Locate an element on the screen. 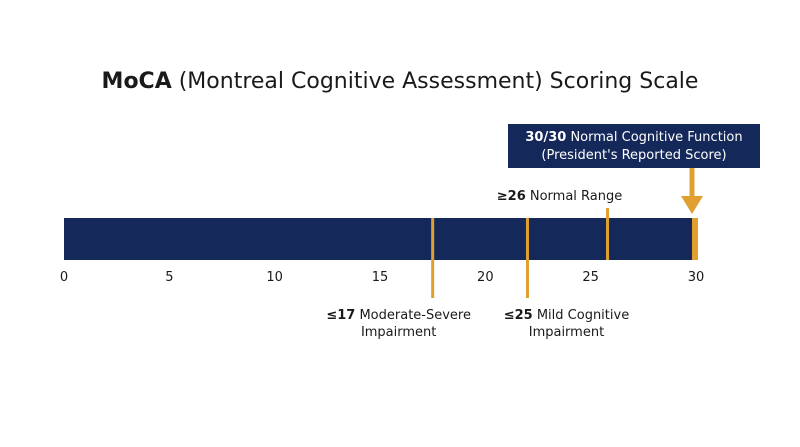 This screenshot has width=800, height=447. marker-label-line2-1: Impairment is located at coordinates (566, 332).